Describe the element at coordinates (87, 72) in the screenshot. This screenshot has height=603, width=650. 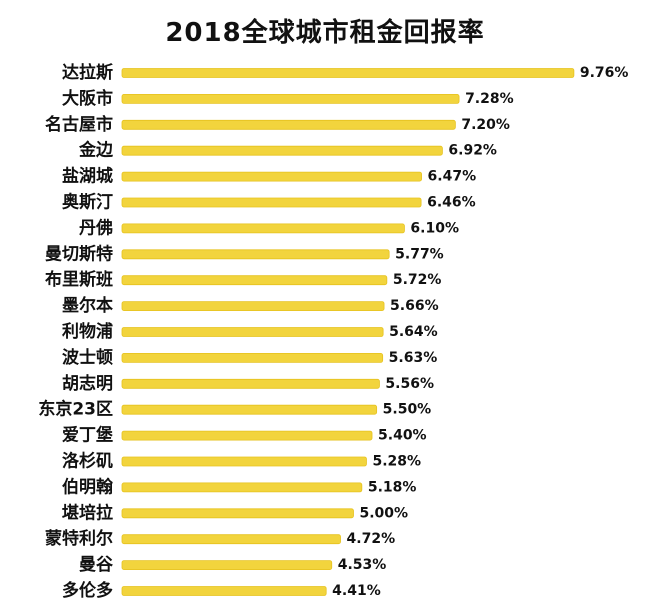
I see `category-label: 达拉斯` at that location.